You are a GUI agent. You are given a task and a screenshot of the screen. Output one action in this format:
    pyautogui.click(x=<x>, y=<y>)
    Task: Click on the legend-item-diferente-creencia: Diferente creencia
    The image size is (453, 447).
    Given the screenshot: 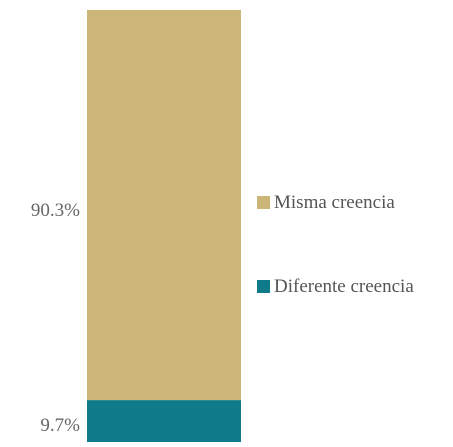 What is the action you would take?
    pyautogui.click(x=335, y=287)
    